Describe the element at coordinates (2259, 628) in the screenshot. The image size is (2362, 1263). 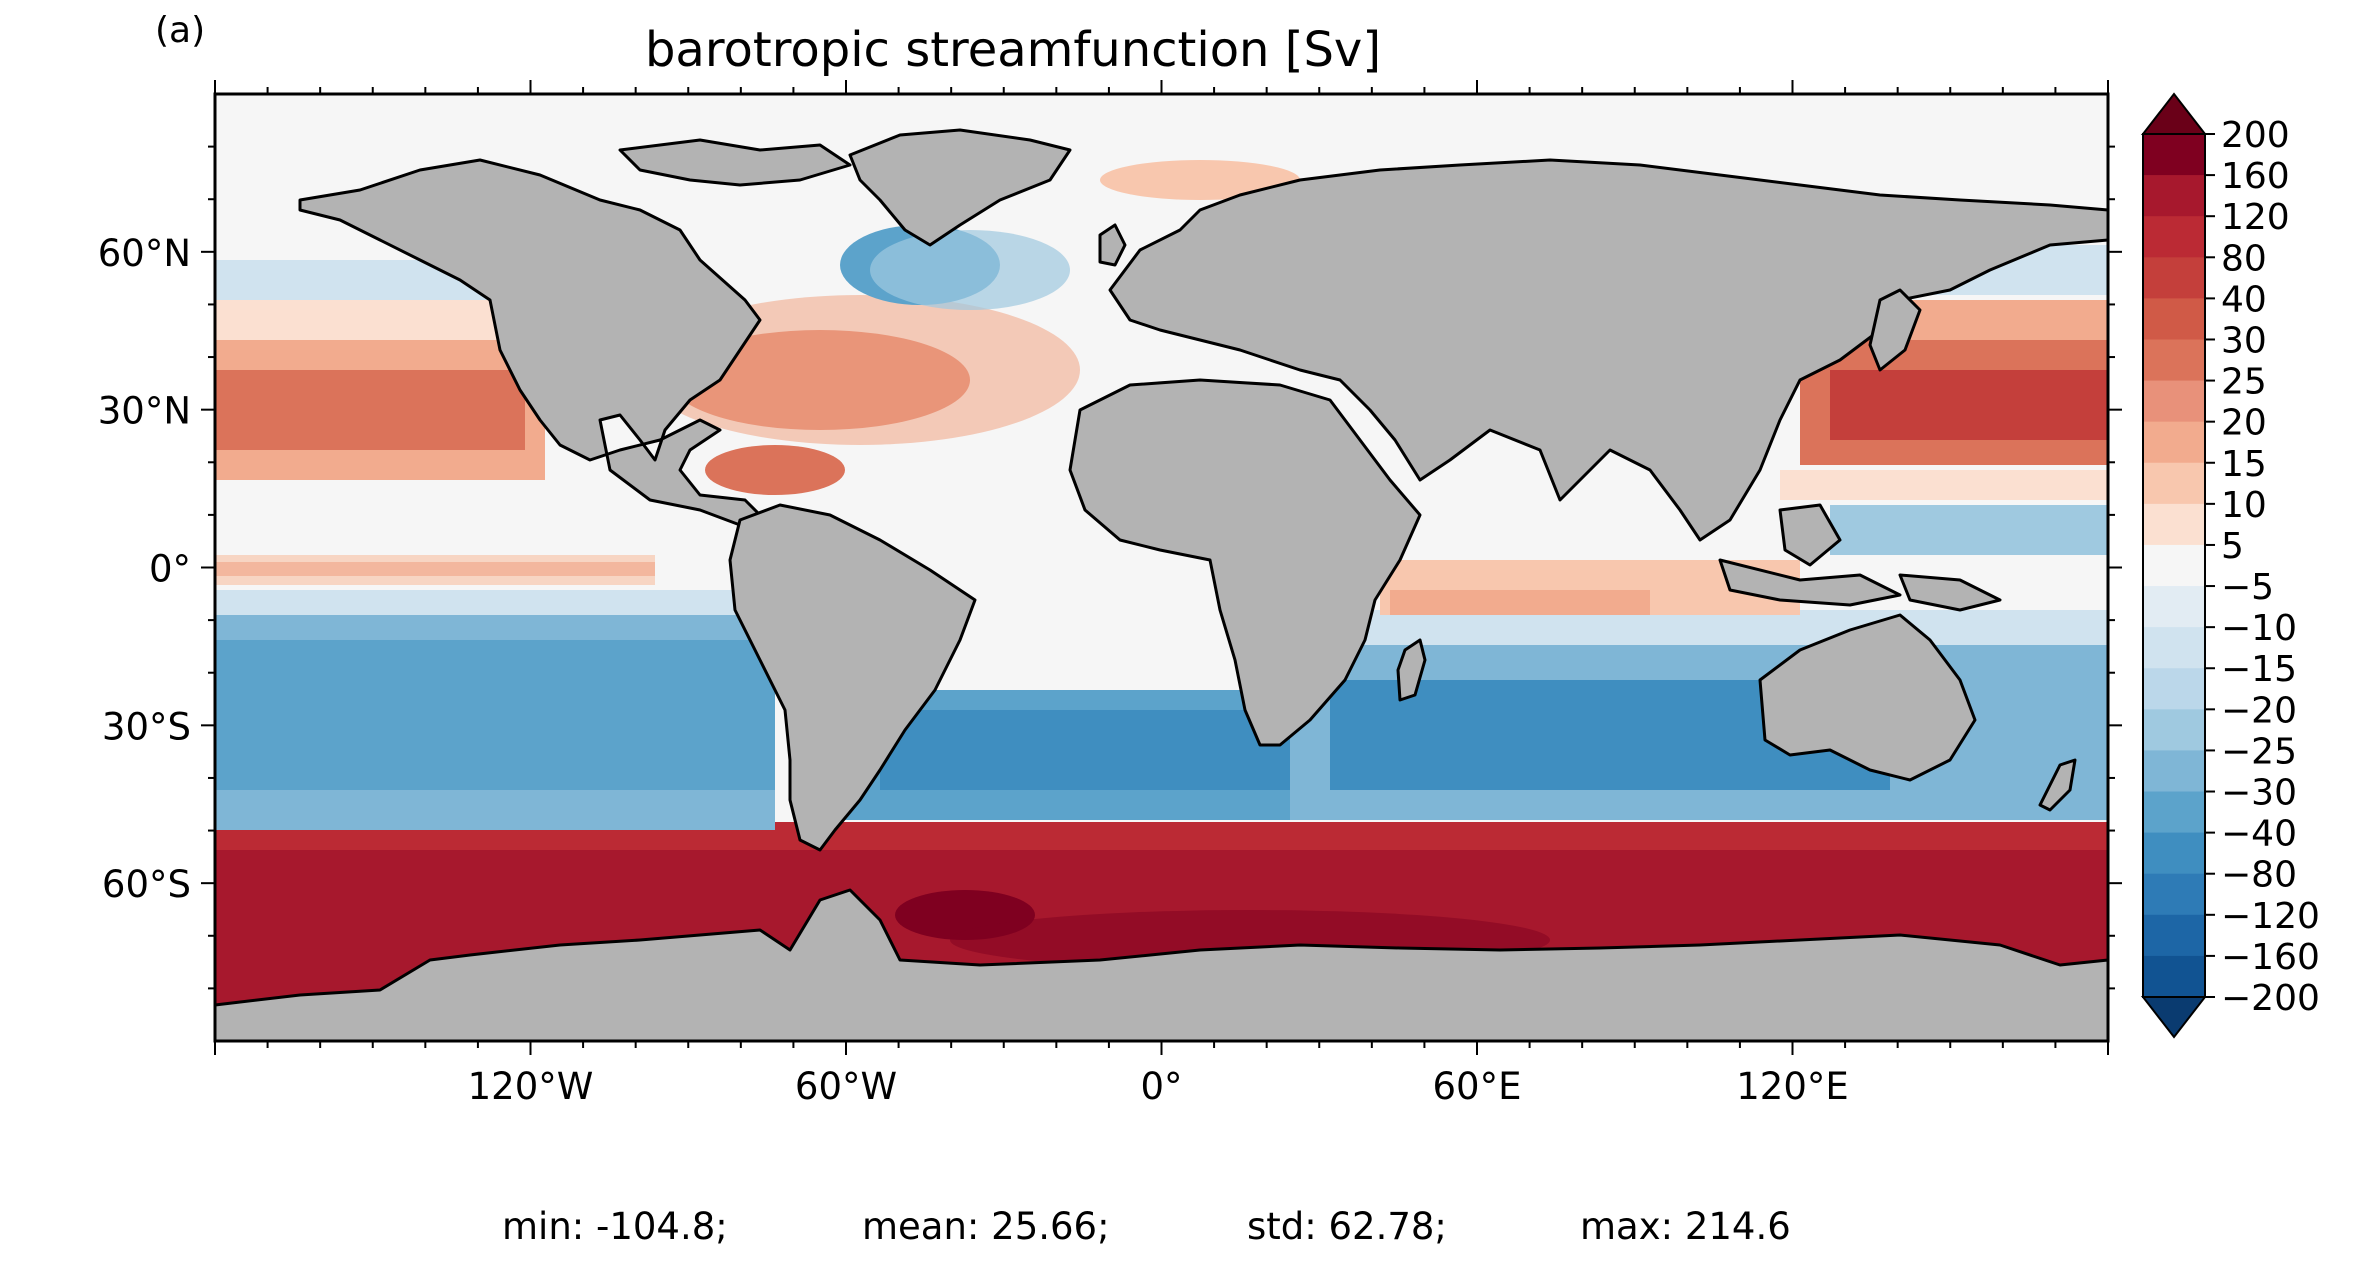
I see `colorbar-tick-label: −10` at that location.